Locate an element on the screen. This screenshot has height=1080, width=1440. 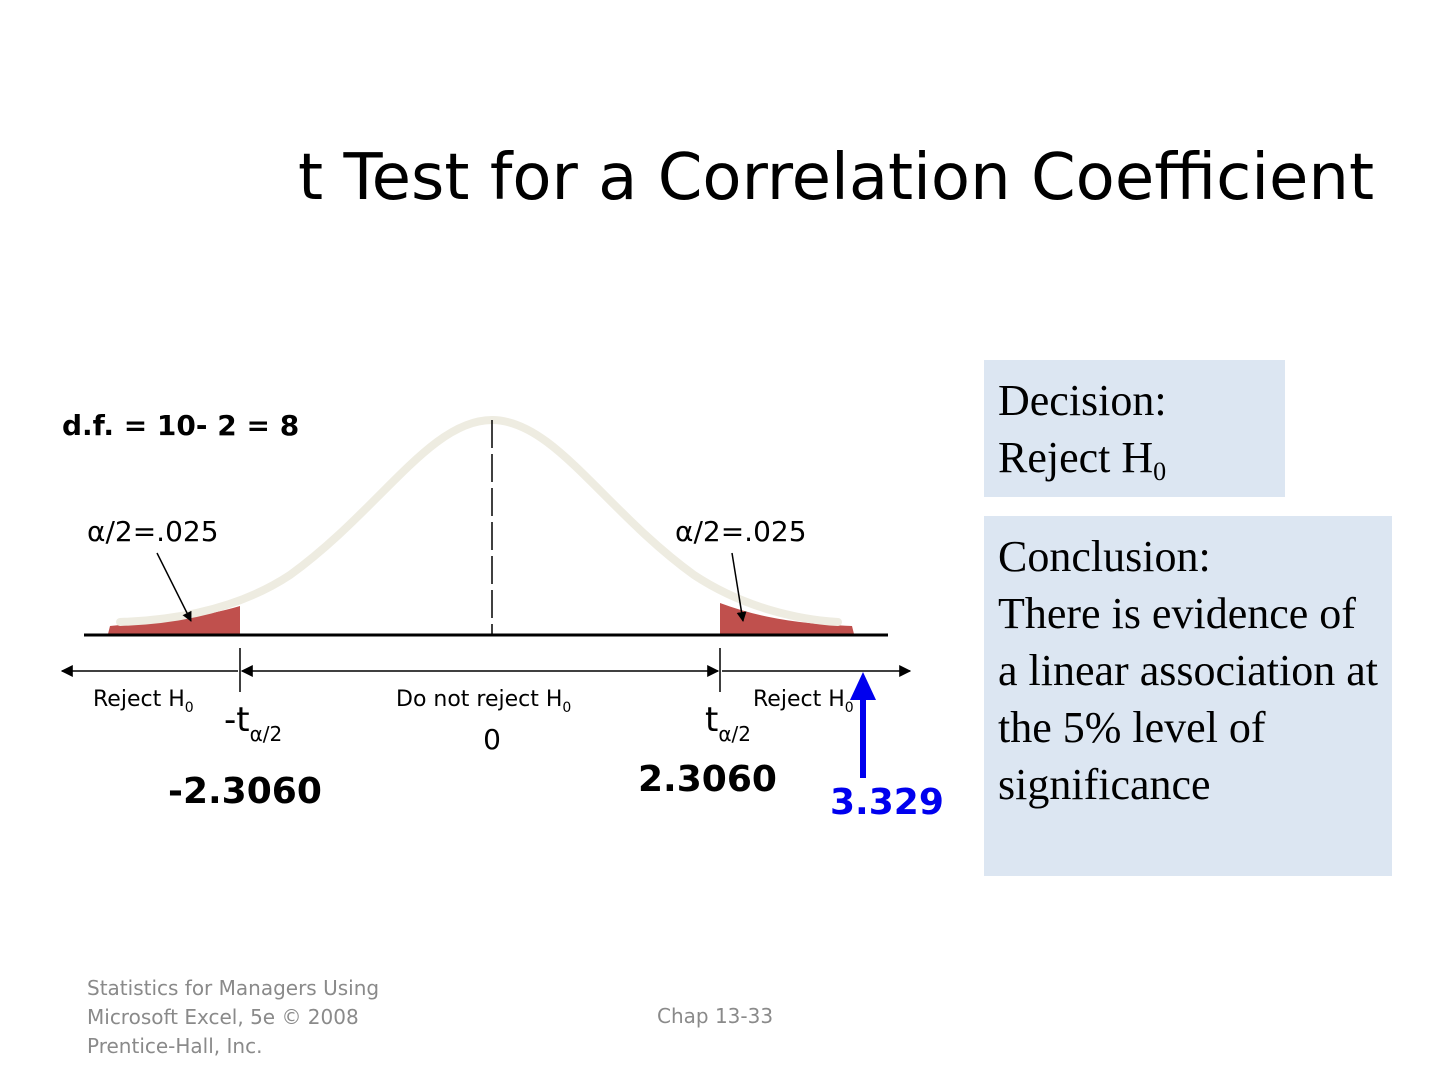
footer-page-number: Chap 13-33 is located at coordinates (715, 1016).